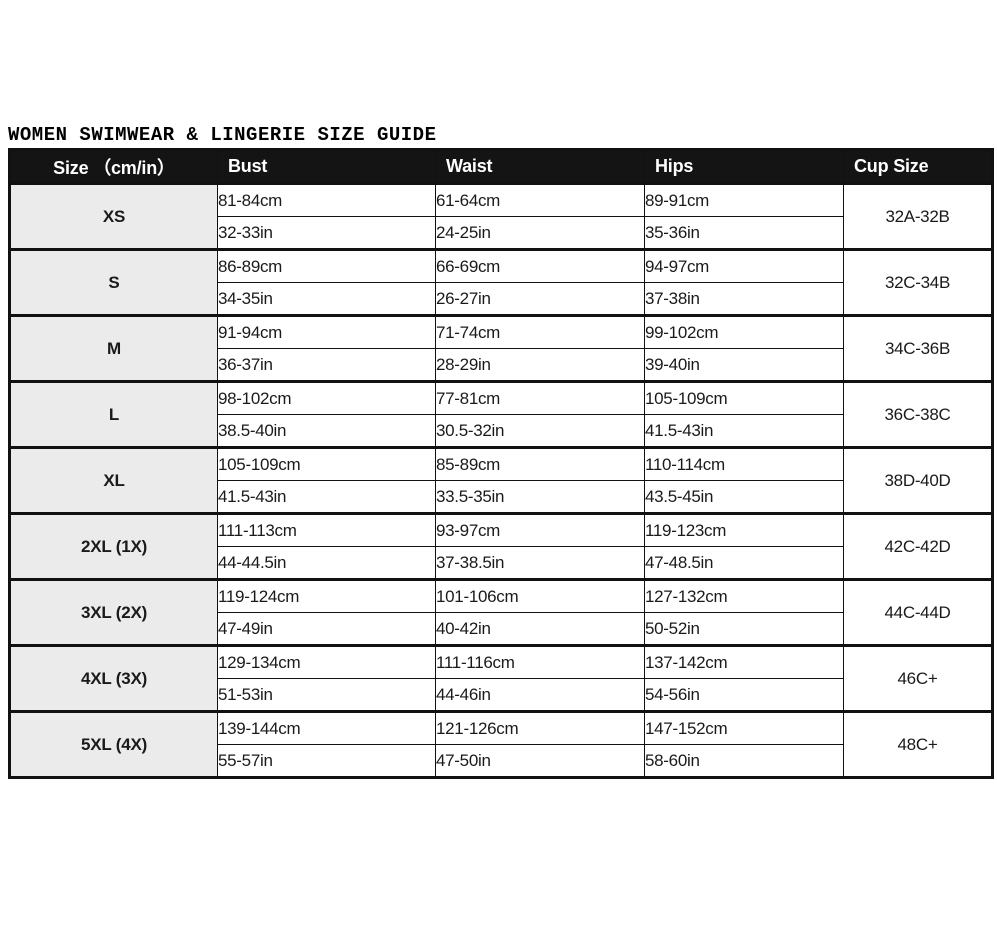 Image resolution: width=997 pixels, height=947 pixels. Describe the element at coordinates (326, 695) in the screenshot. I see `bust-in-cell: 51-53in` at that location.